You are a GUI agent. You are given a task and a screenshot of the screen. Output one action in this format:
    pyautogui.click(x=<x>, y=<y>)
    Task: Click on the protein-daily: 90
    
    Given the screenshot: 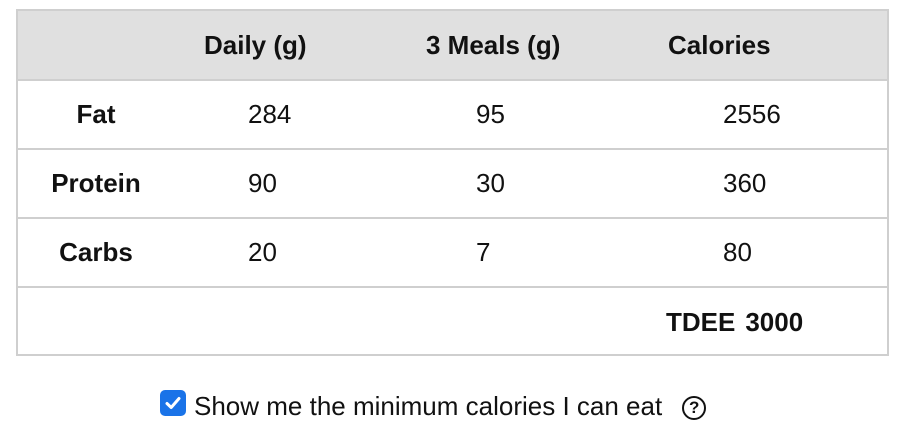 What is the action you would take?
    pyautogui.click(x=262, y=183)
    